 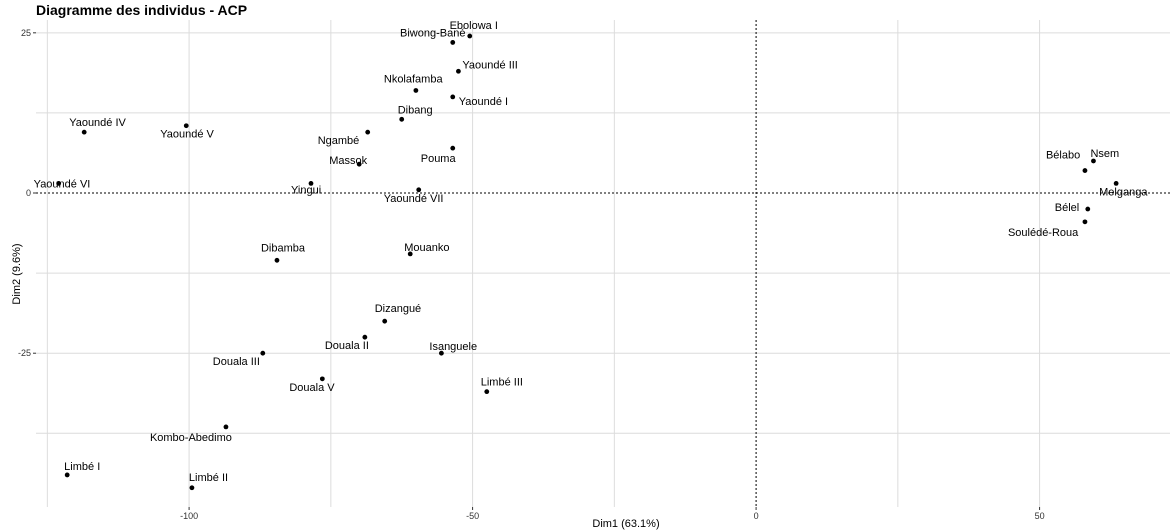 I want to click on point-label: Limbé III, so click(x=502, y=383).